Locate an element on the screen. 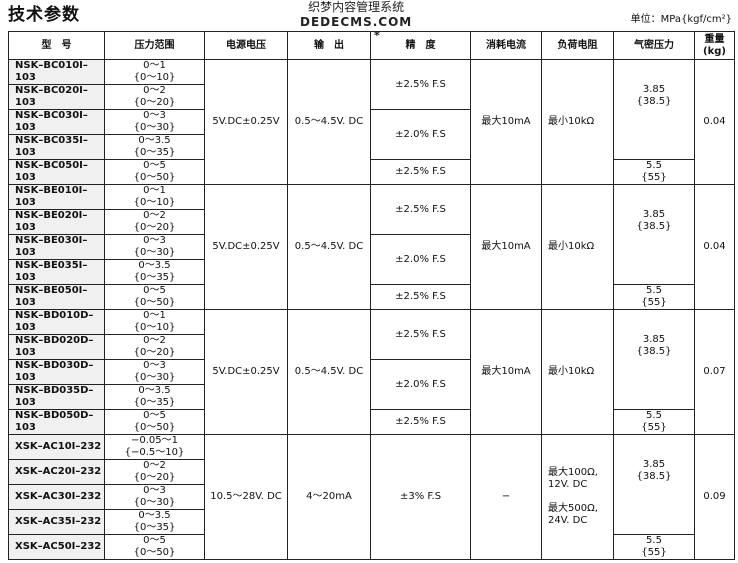 Image resolution: width=738 pixels, height=563 pixels. weight-cell: 0.04 is located at coordinates (714, 247).